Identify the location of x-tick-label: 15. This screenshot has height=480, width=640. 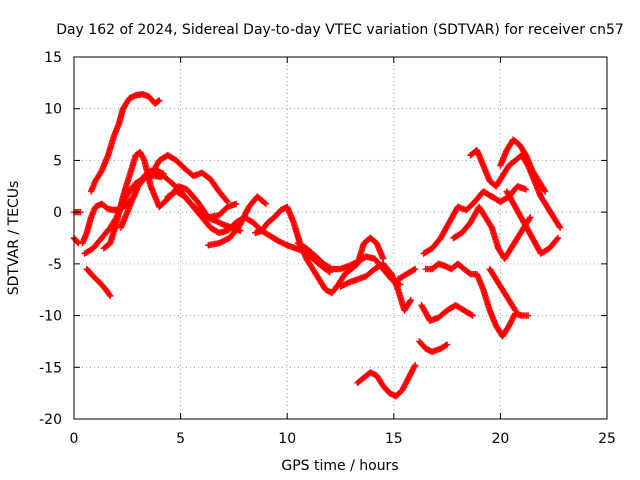
(394, 439).